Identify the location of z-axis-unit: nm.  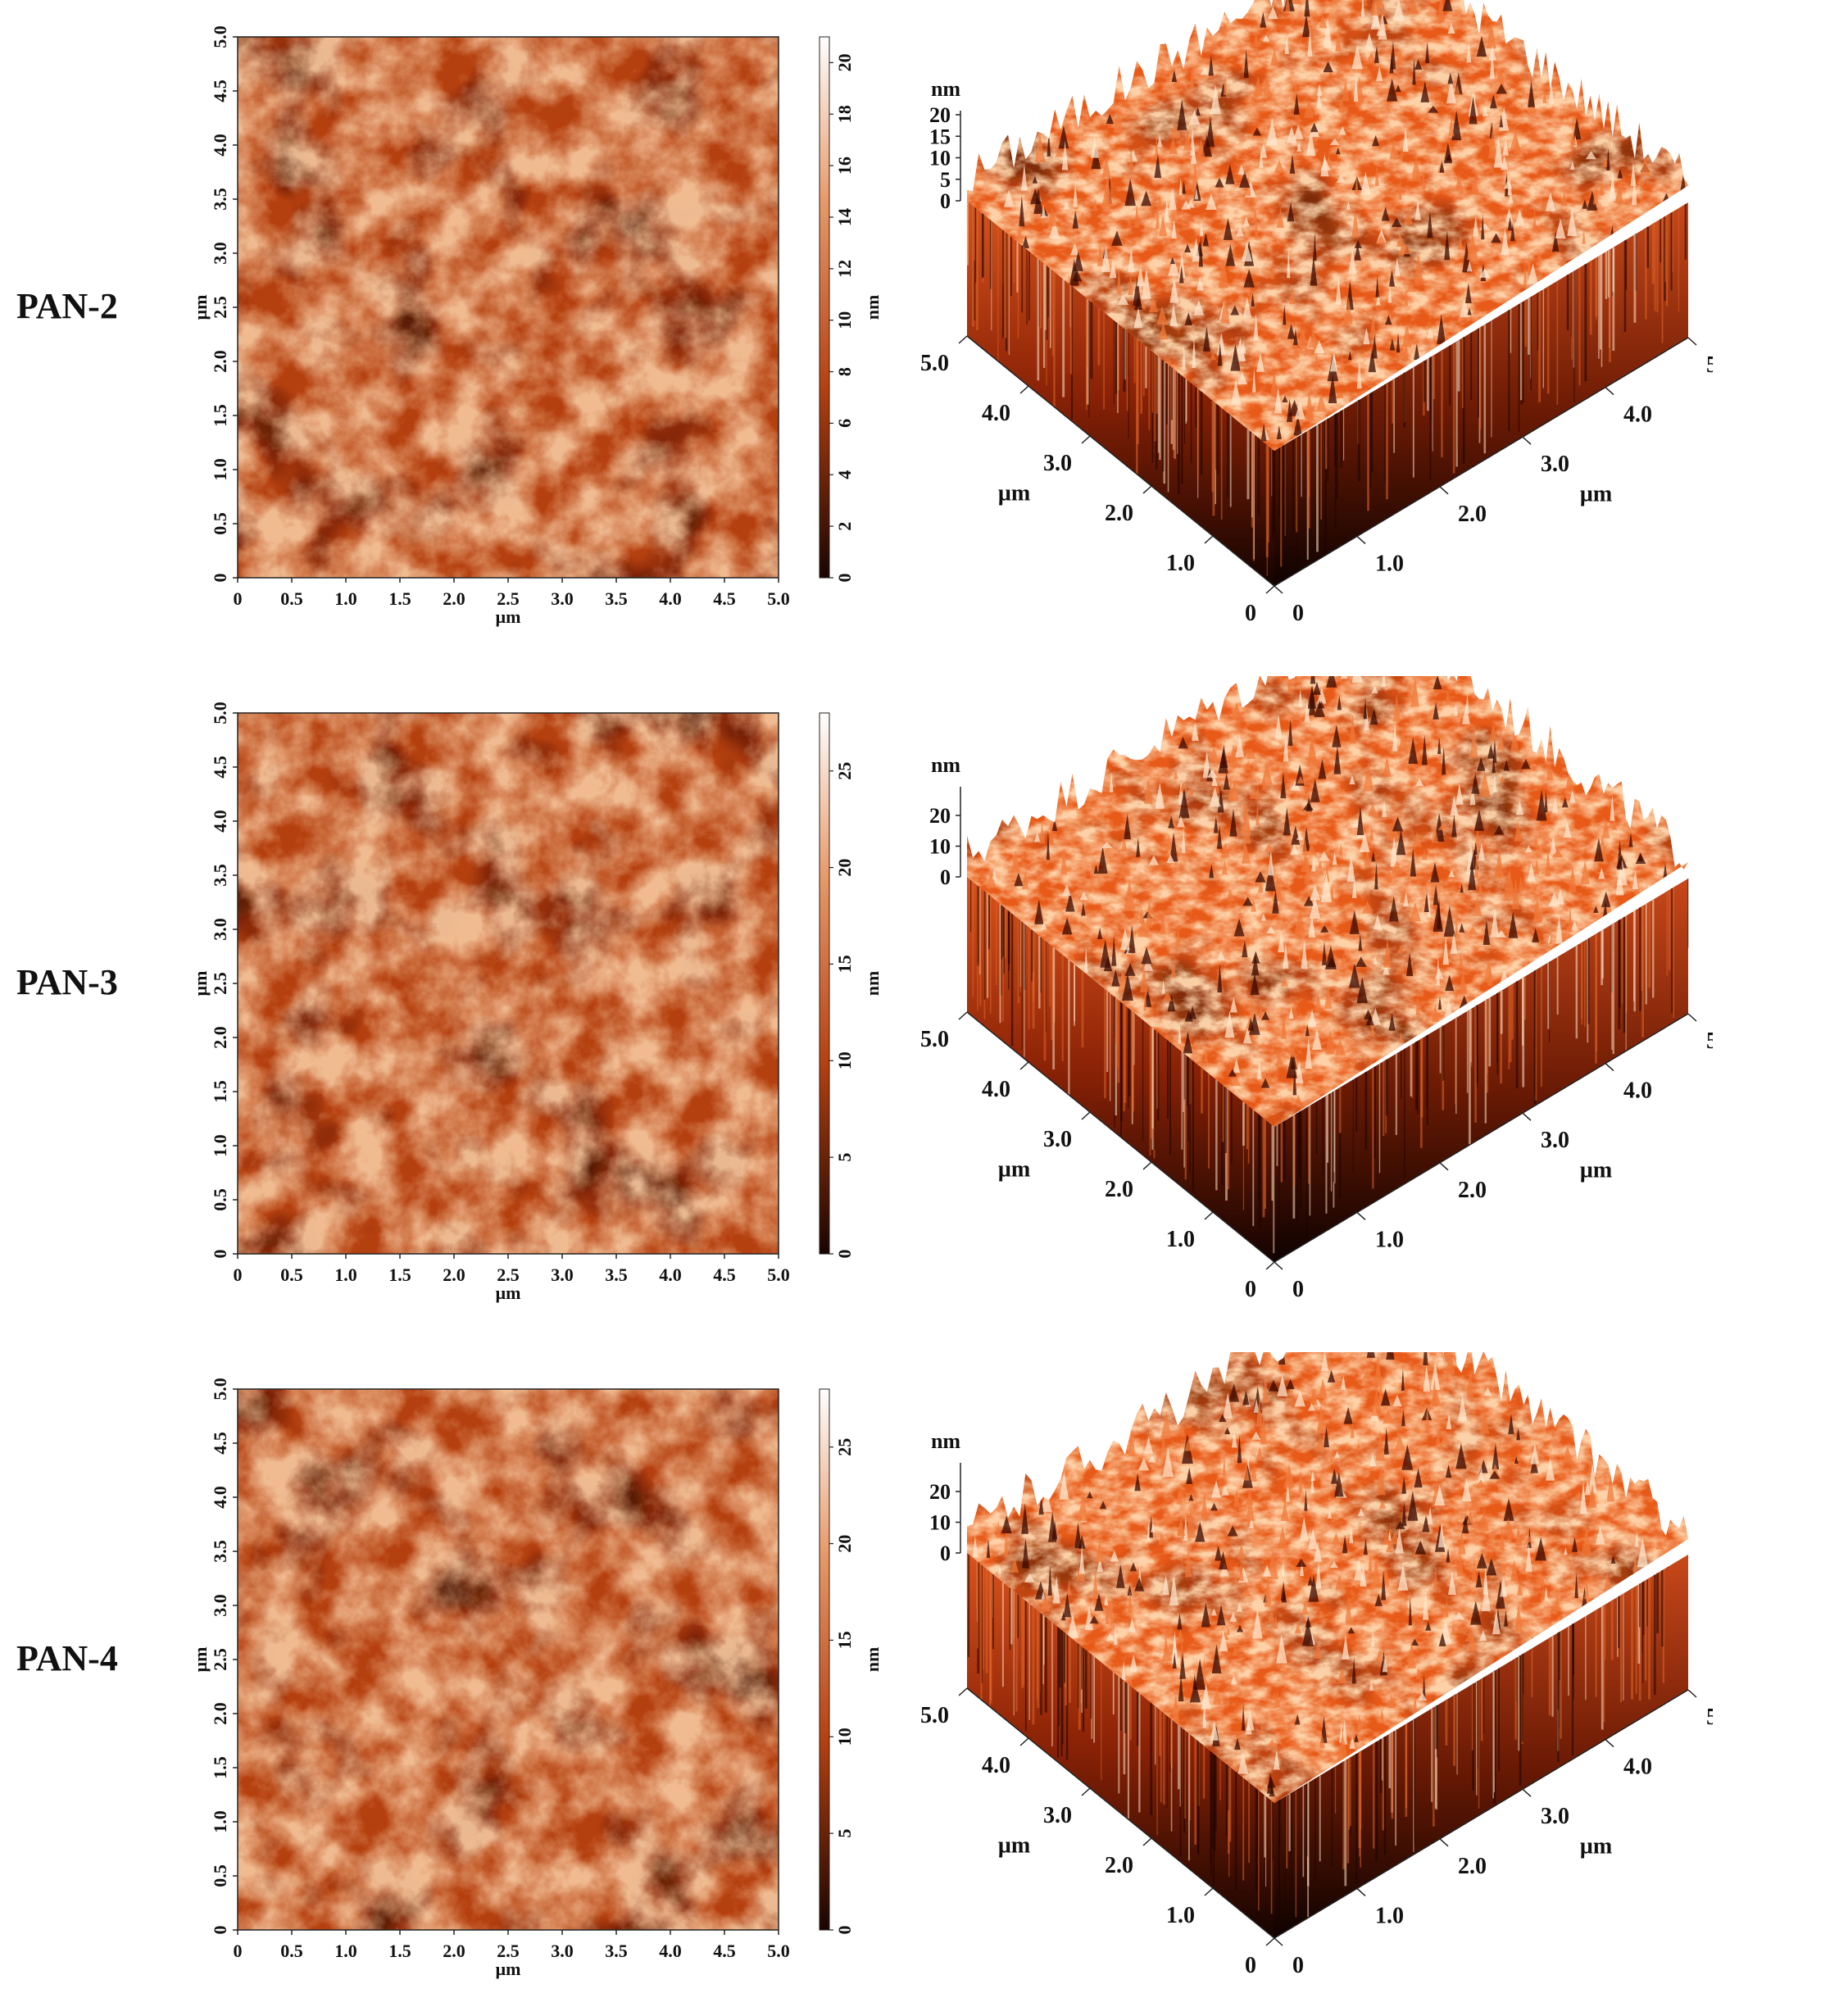
(945, 1441).